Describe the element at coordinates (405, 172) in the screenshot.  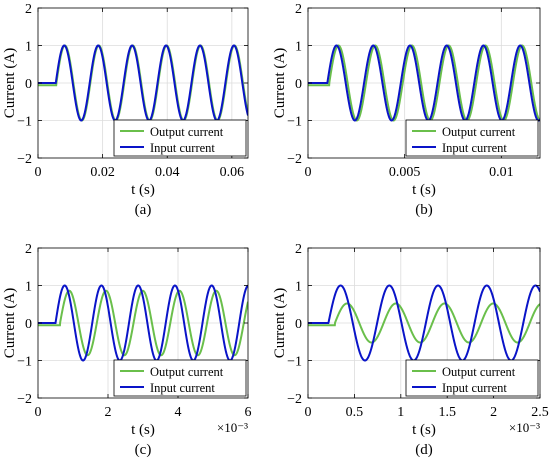
I see `x-tick-label: 0.005` at that location.